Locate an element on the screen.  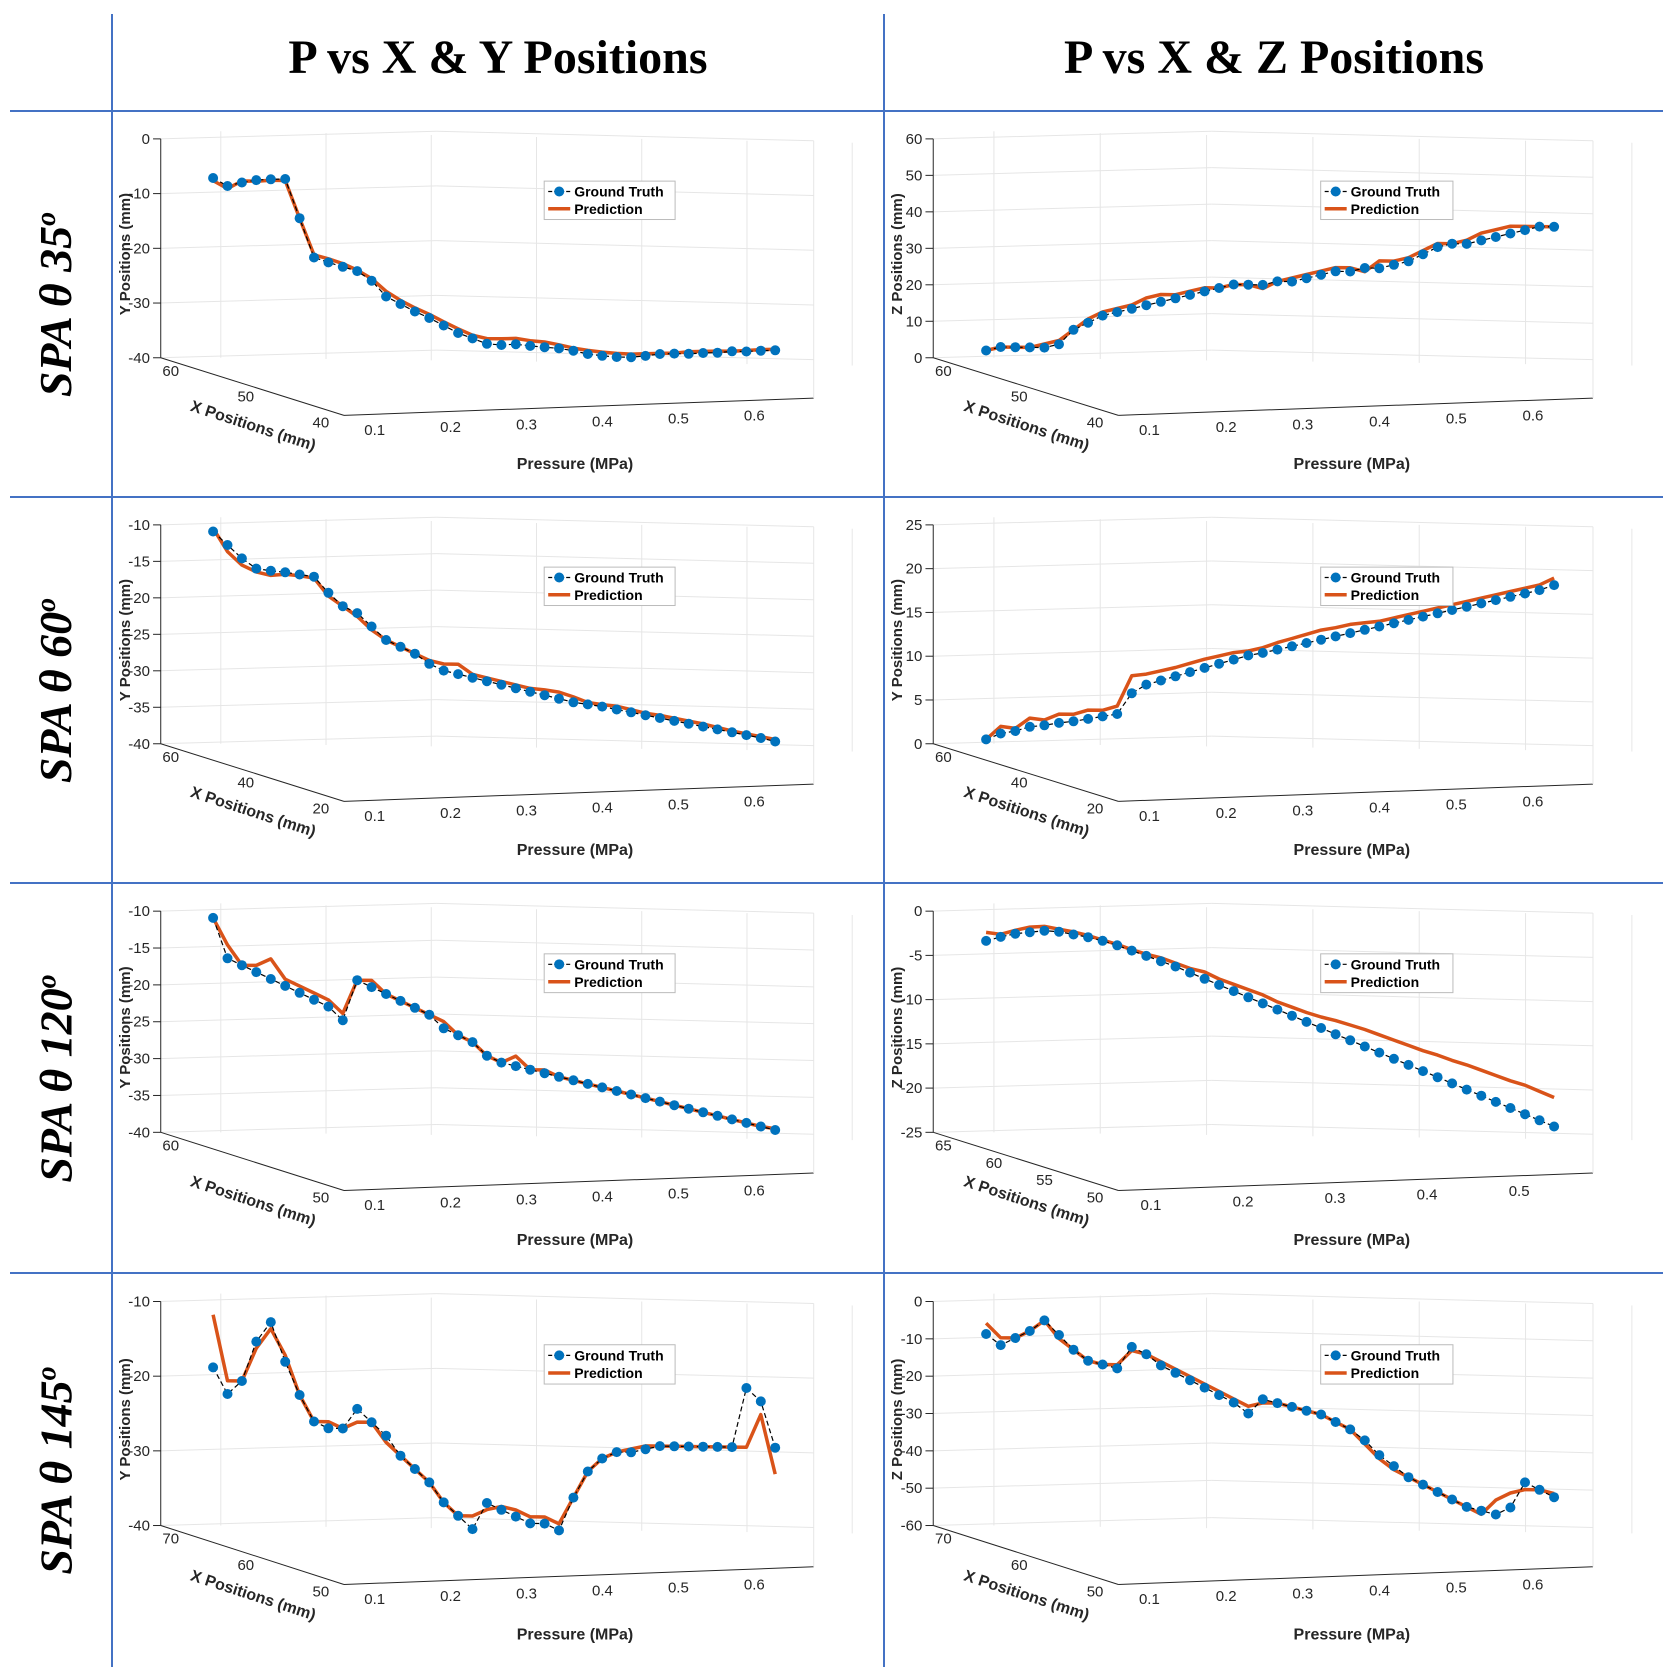
x-tick-label: 0.5 is located at coordinates (1519, 1191).